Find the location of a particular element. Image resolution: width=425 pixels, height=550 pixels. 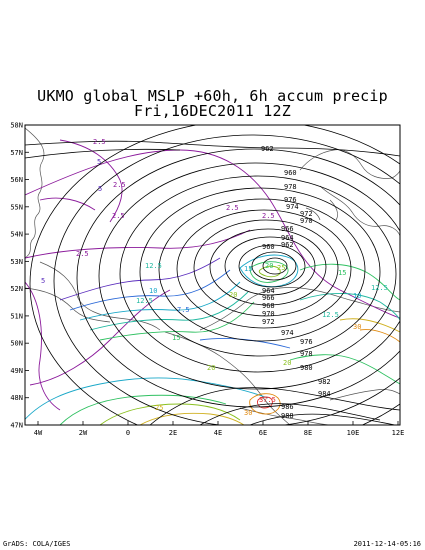

precip-label: 7.5 is located at coordinates (183, 310).